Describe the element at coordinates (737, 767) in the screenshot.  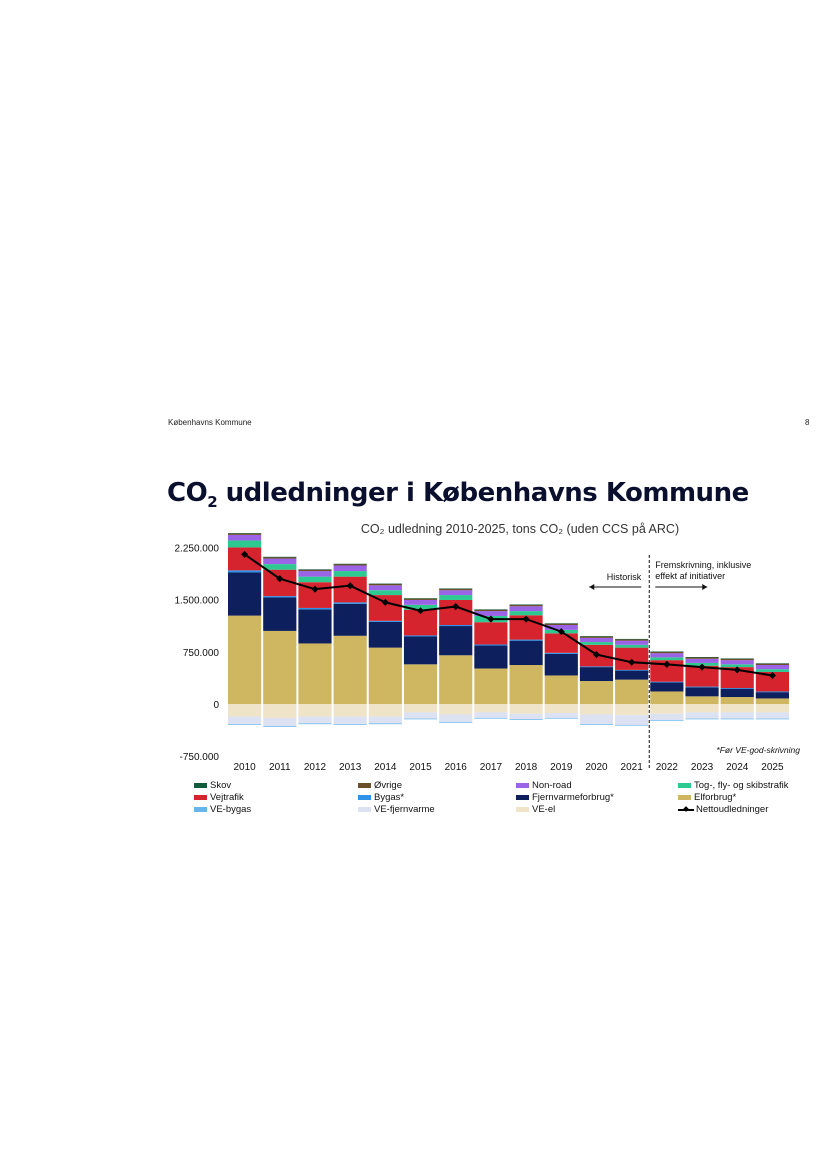
I see `x-tick-label: 2024` at that location.